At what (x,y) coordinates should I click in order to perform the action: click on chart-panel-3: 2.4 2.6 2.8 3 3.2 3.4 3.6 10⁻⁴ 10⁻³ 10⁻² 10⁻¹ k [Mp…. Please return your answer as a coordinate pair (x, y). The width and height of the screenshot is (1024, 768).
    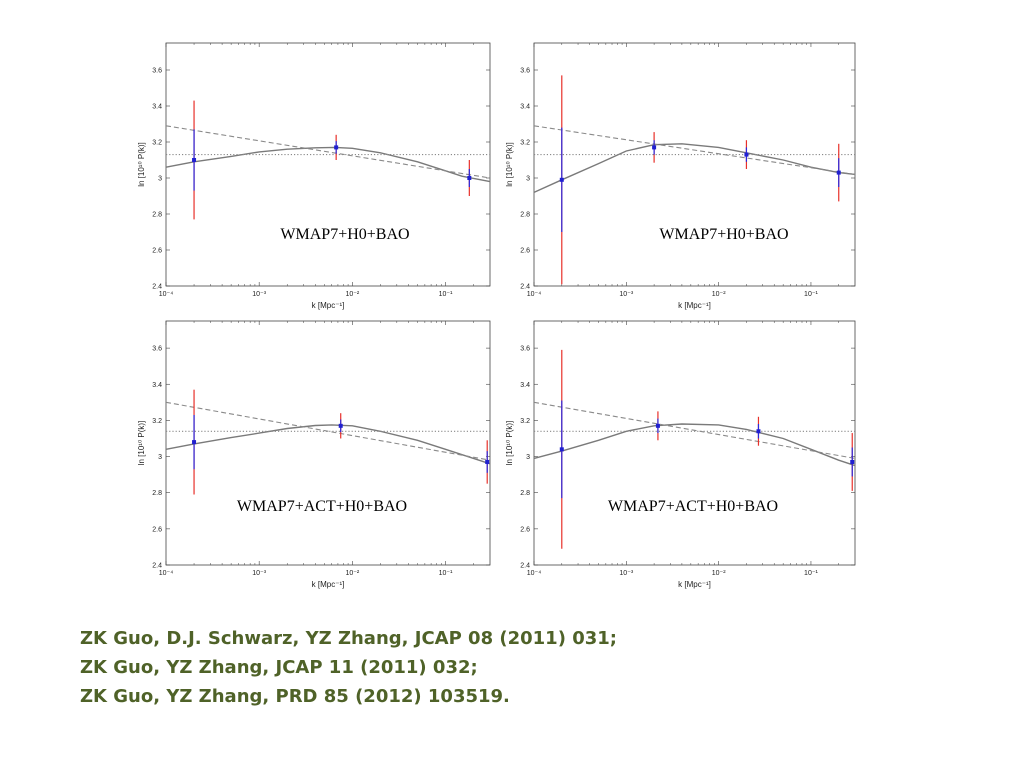
    Looking at the image, I should click on (314, 454).